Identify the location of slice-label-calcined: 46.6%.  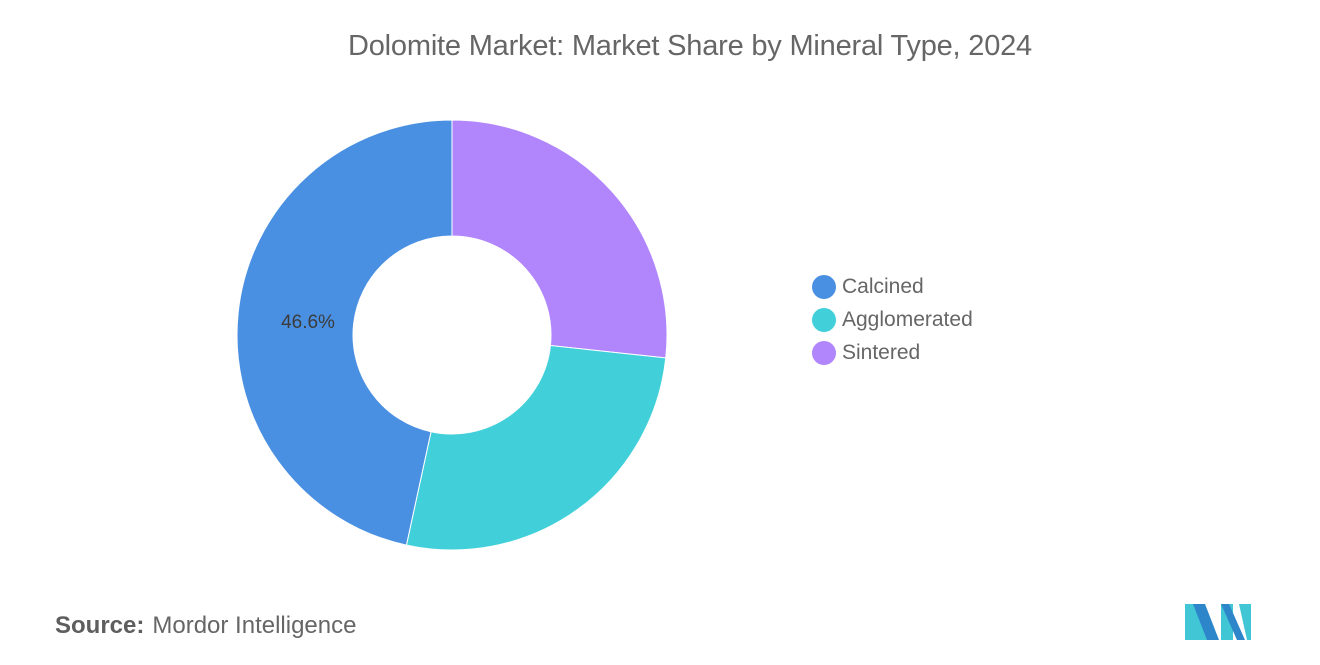
(308, 322).